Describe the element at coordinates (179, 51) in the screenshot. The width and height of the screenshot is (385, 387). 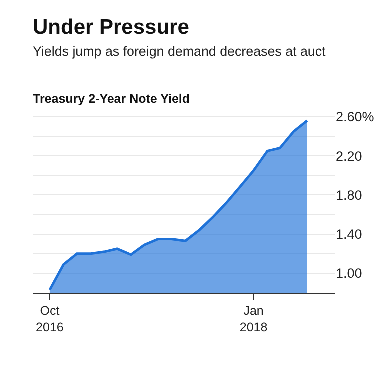
I see `chart-subtitle: Yields jump as foreign demand decreases at auct` at that location.